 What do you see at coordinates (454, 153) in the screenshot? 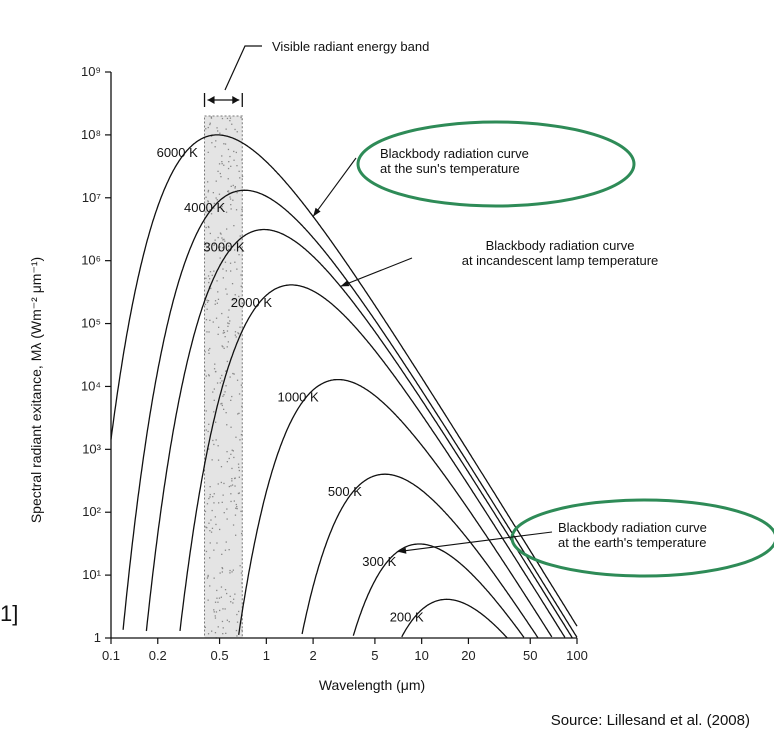
I see `sun-annotation-line: Blackbody radiation curve` at bounding box center [454, 153].